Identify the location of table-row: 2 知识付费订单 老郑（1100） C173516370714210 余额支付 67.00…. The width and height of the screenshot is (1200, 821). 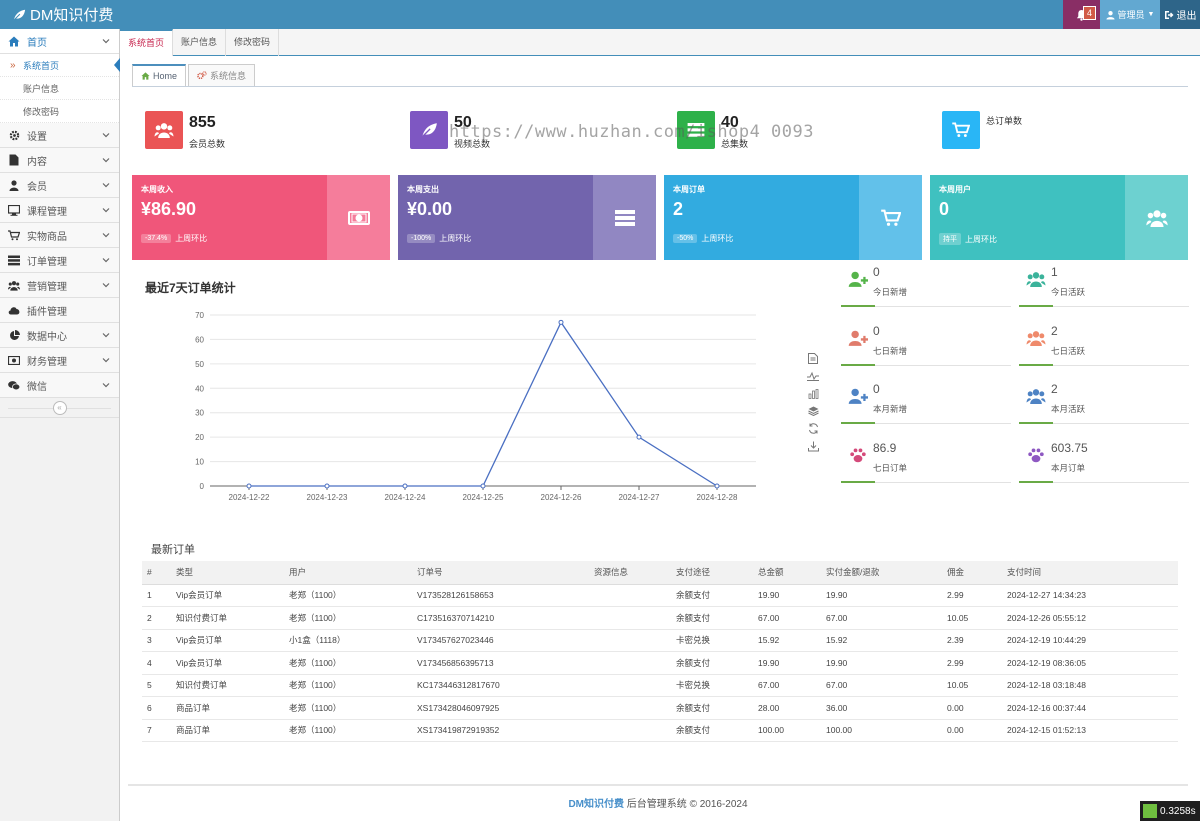
(660, 618).